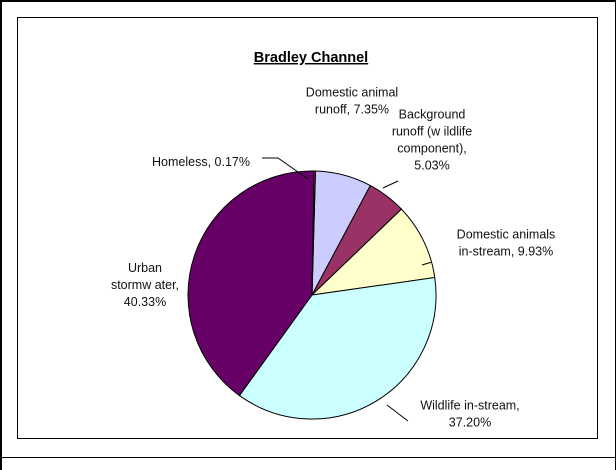  I want to click on pie-slice-homeless, so click(313, 233).